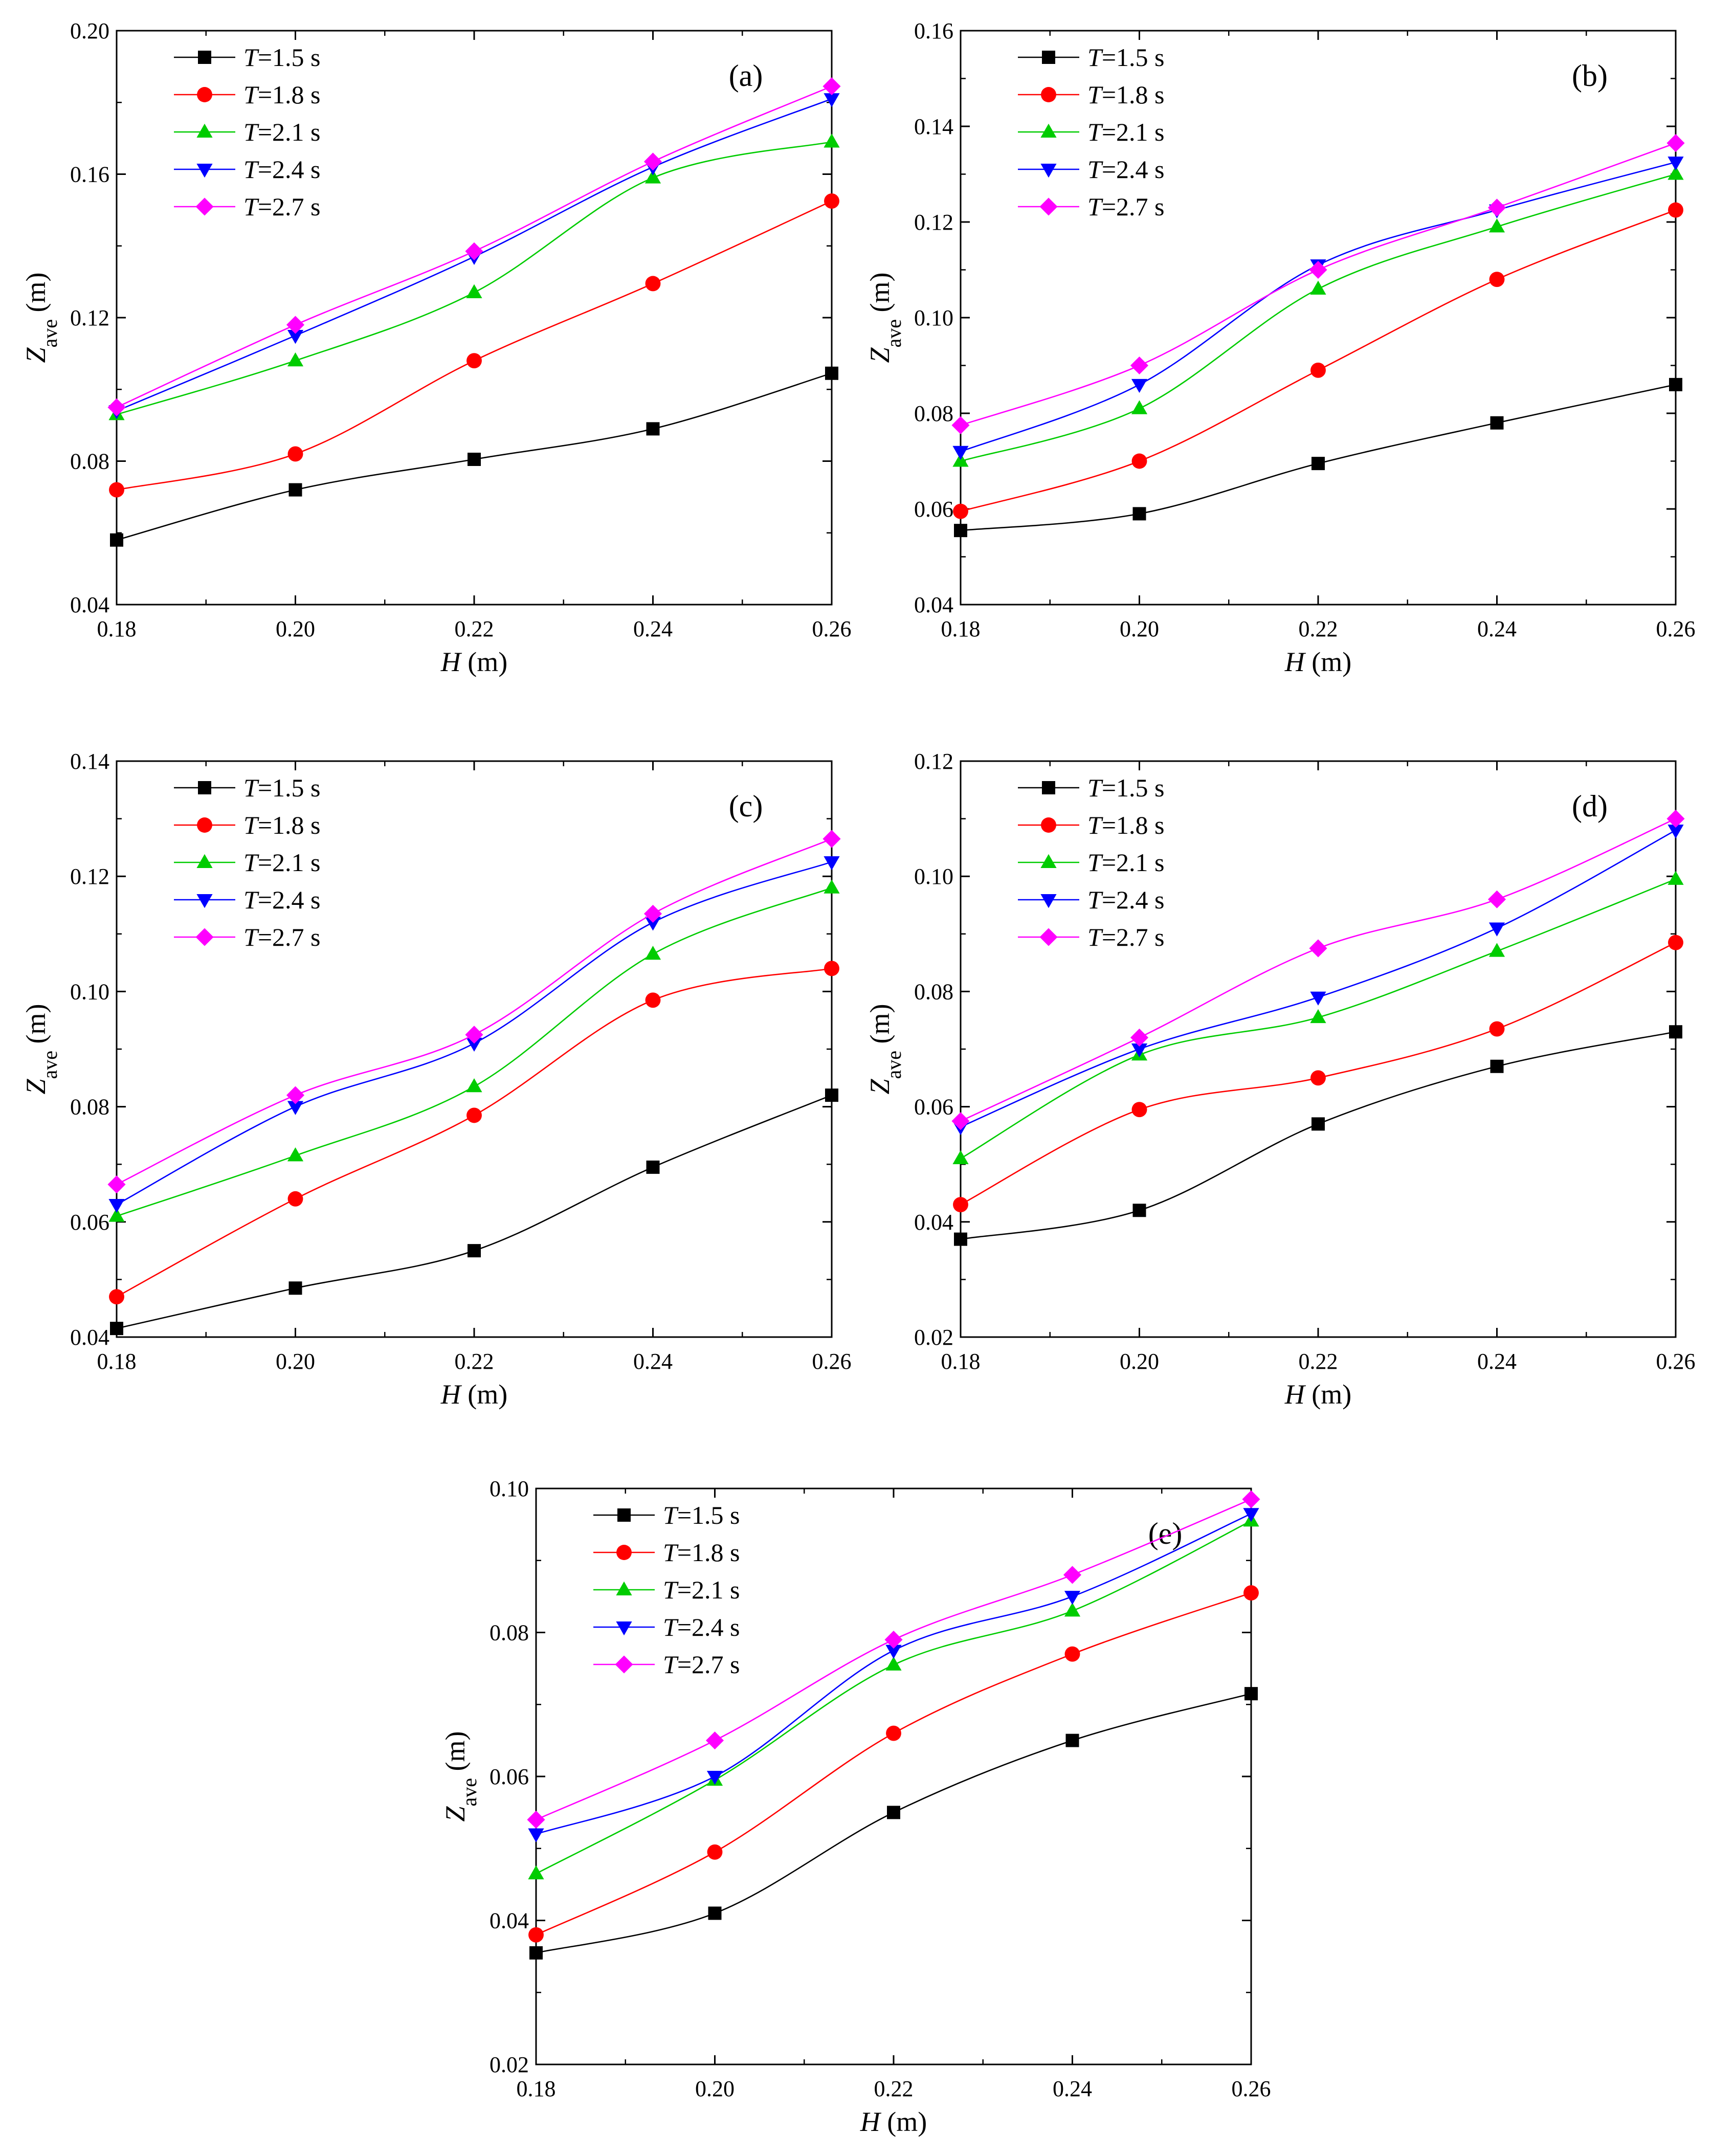 This screenshot has height=2156, width=1712. Describe the element at coordinates (90, 991) in the screenshot. I see `y-tick-label: 0.10` at that location.